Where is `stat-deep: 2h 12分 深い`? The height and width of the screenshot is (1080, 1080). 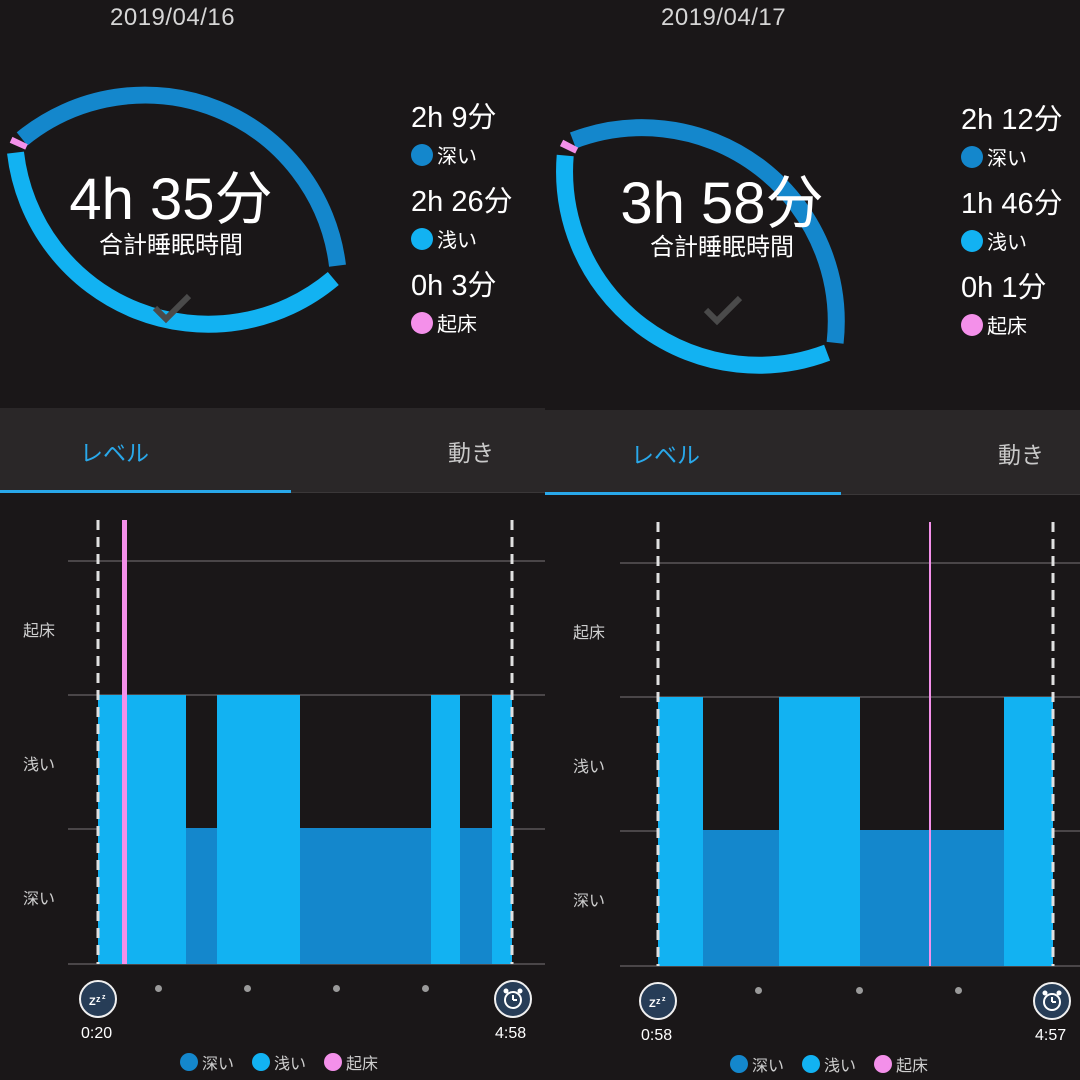 stat-deep: 2h 12分 深い is located at coordinates (1012, 133).